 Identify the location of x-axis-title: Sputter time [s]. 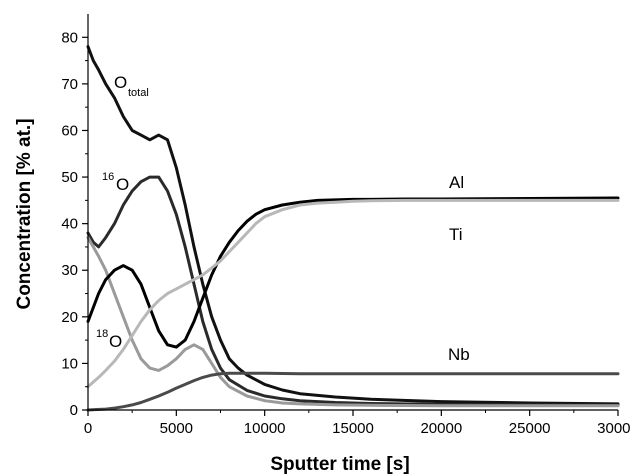
(339, 464).